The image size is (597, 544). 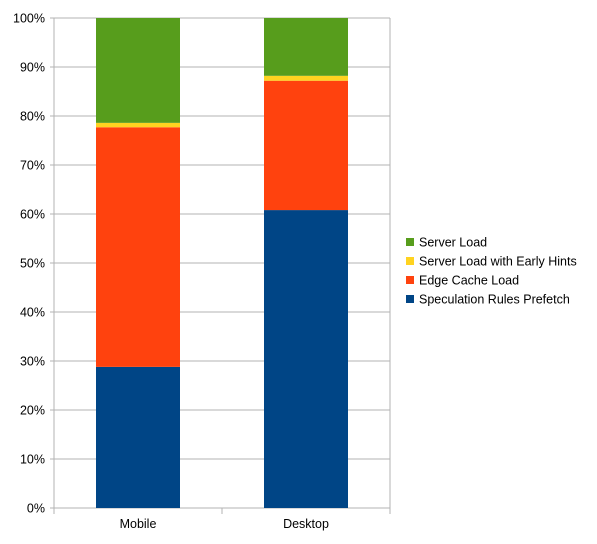 I want to click on x-tick-label: Mobile, so click(x=138, y=524).